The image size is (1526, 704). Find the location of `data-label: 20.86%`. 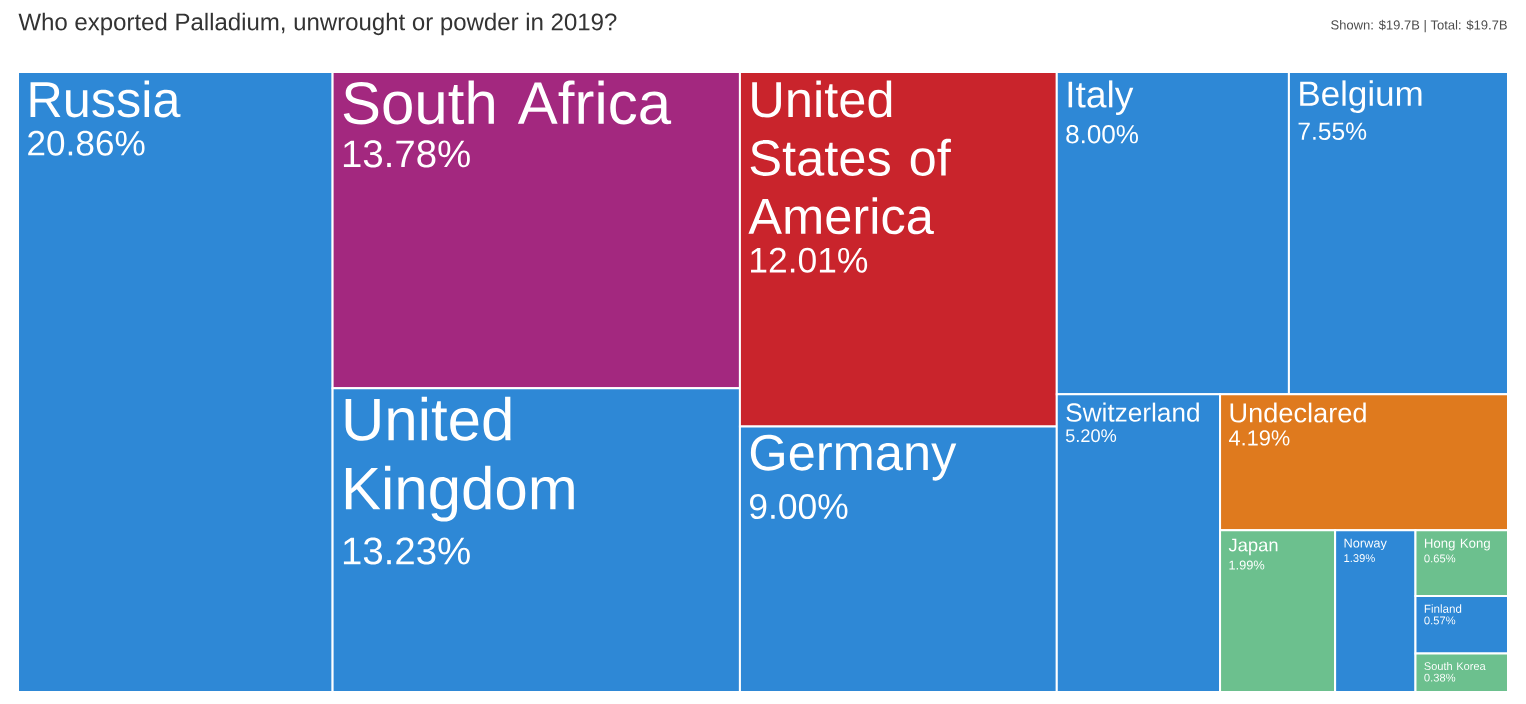

data-label: 20.86% is located at coordinates (86, 143).